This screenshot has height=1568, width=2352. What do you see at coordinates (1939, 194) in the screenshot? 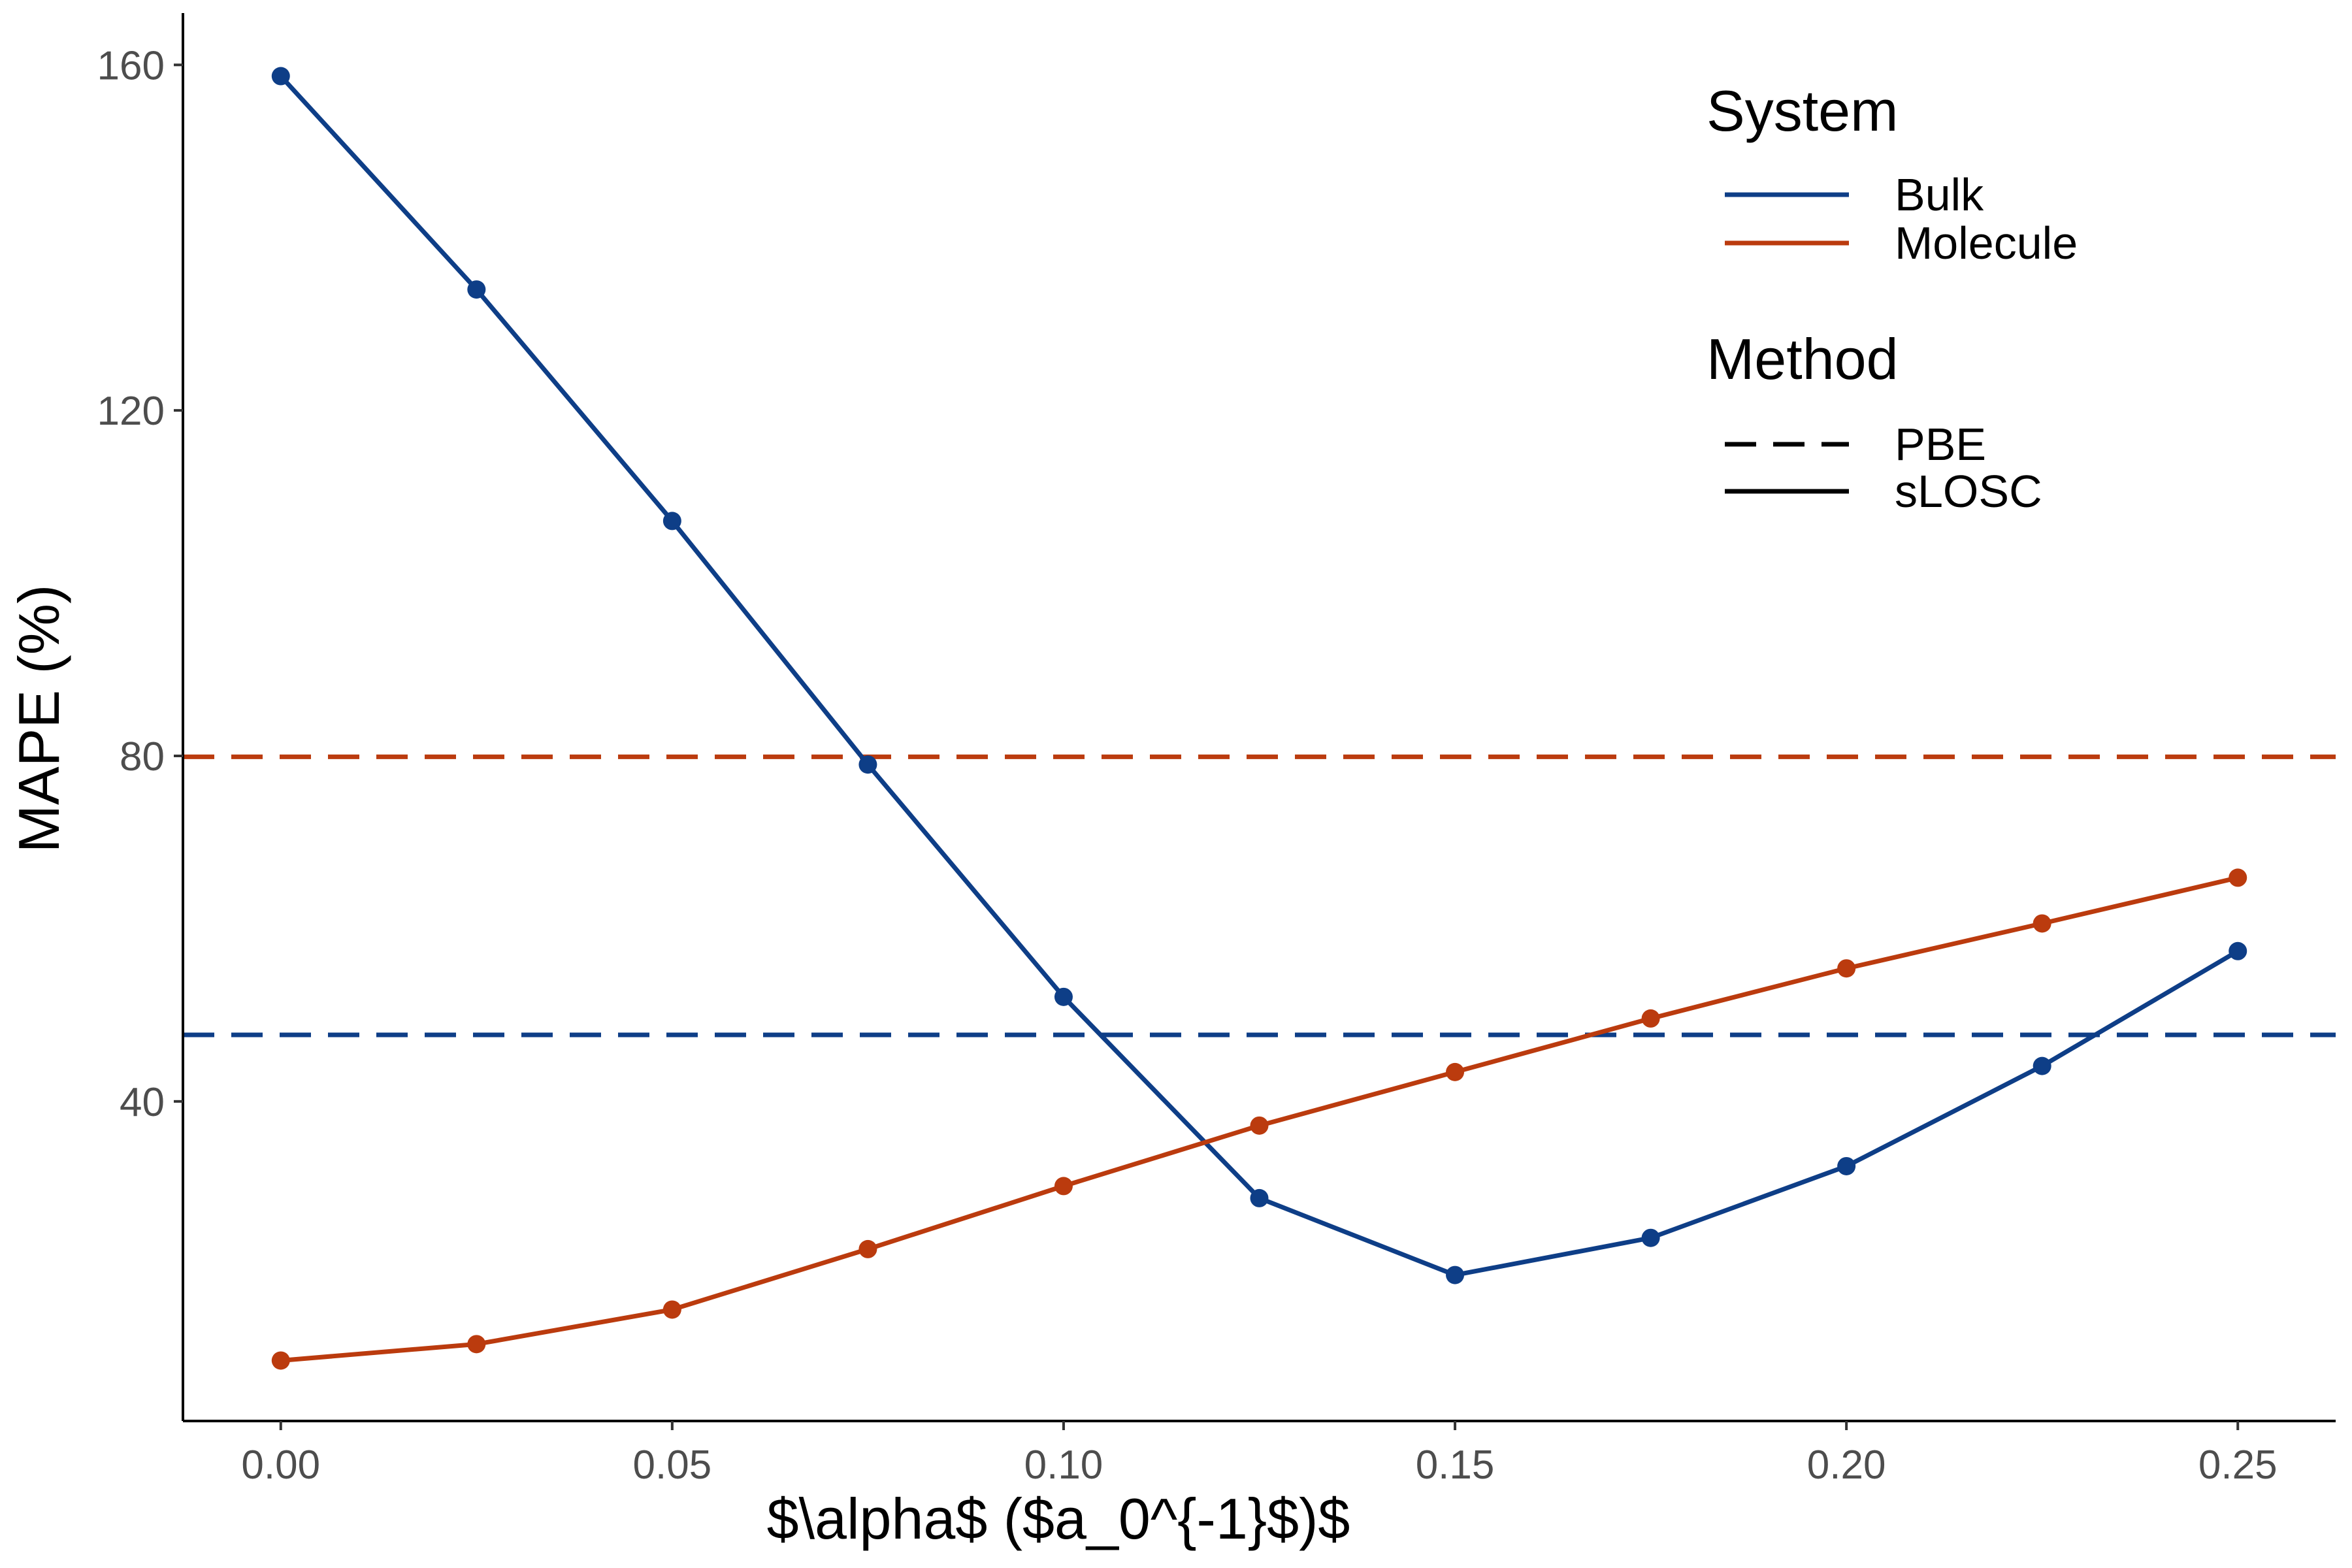
I see `legend-label-bulk: Bulk` at bounding box center [1939, 194].